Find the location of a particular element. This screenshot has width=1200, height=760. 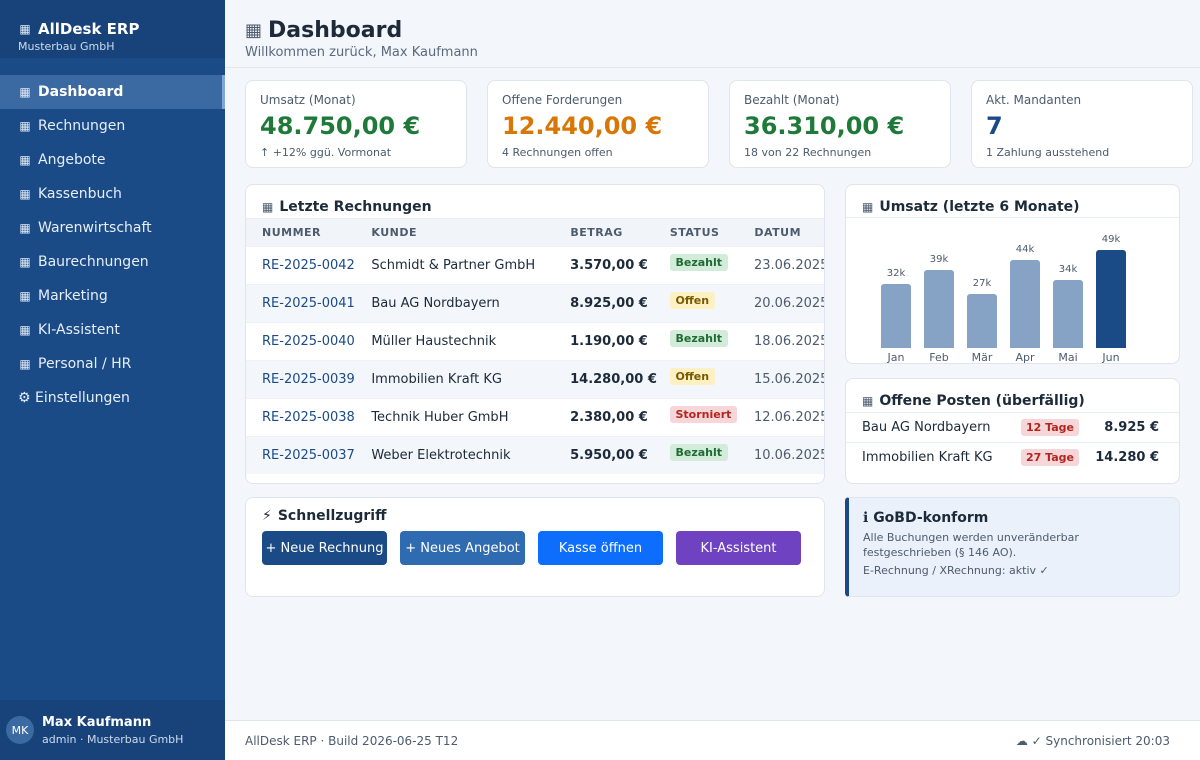

kpi-note: 4 Rechnungen offen is located at coordinates (557, 152).